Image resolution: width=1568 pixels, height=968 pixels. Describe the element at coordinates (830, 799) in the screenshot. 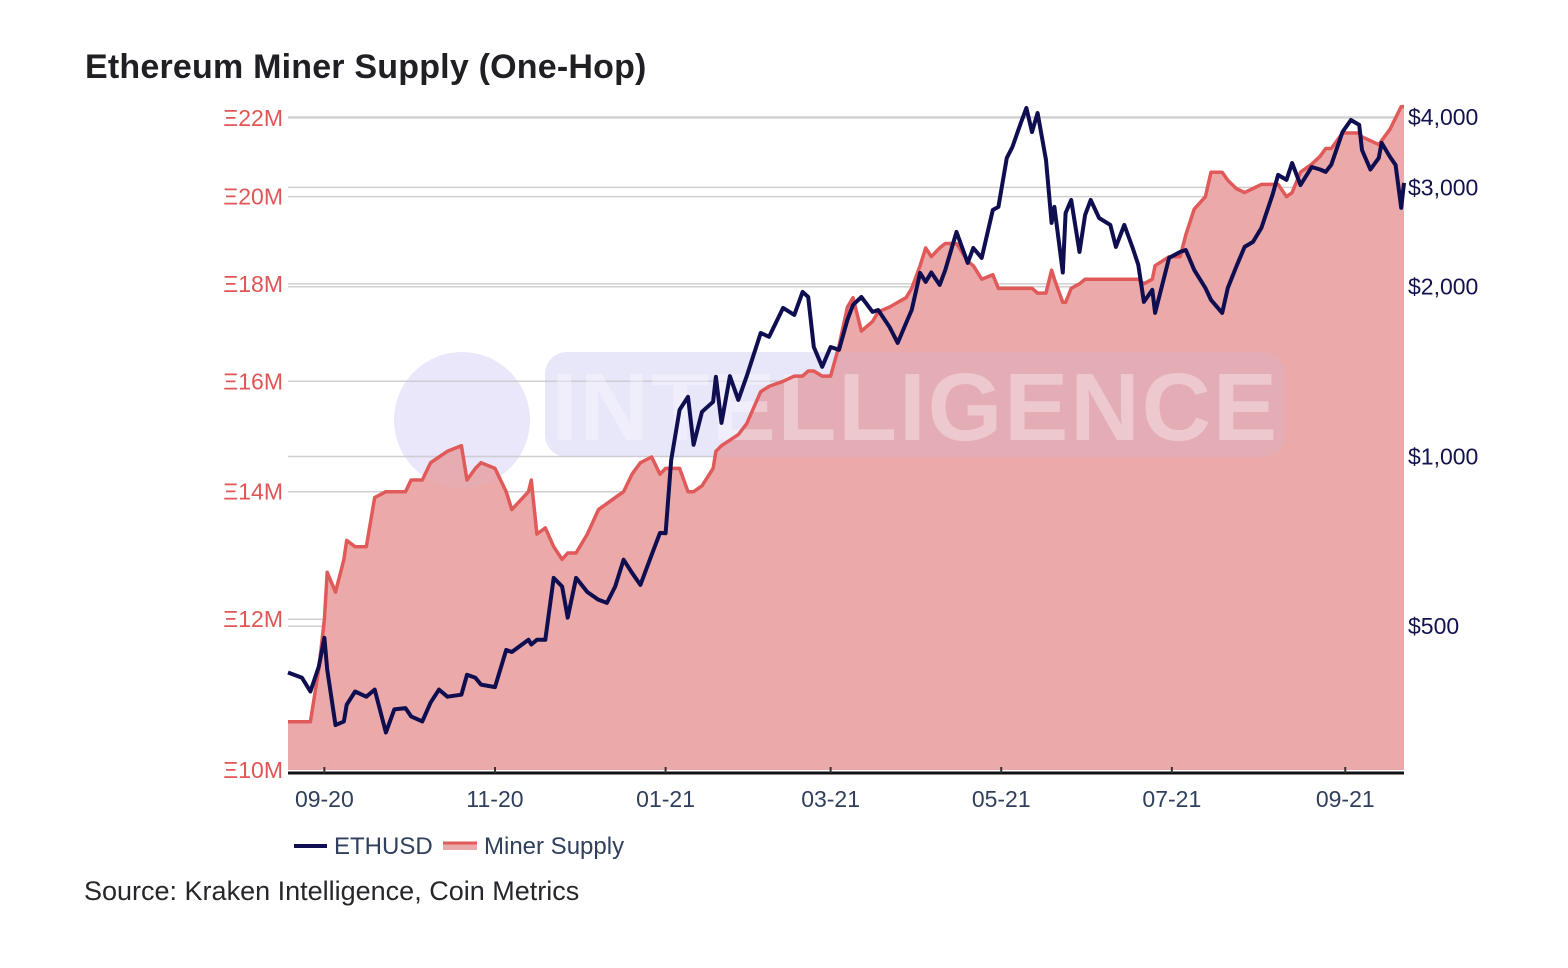

I see `x-tick-label: 03-21` at that location.